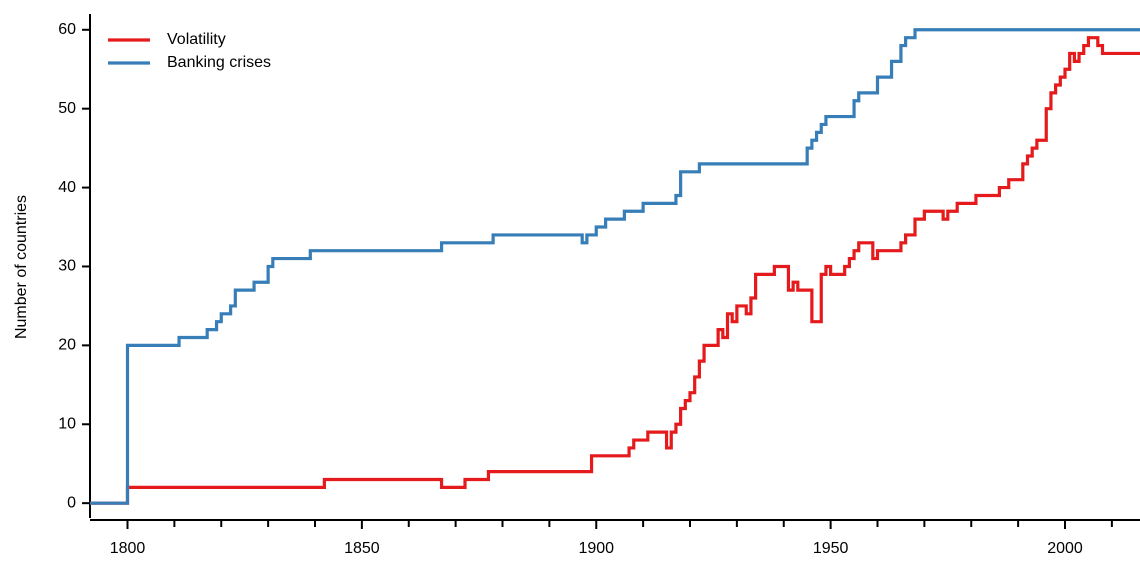 This screenshot has width=1140, height=561. Describe the element at coordinates (596, 548) in the screenshot. I see `x-tick-label: 1900` at that location.